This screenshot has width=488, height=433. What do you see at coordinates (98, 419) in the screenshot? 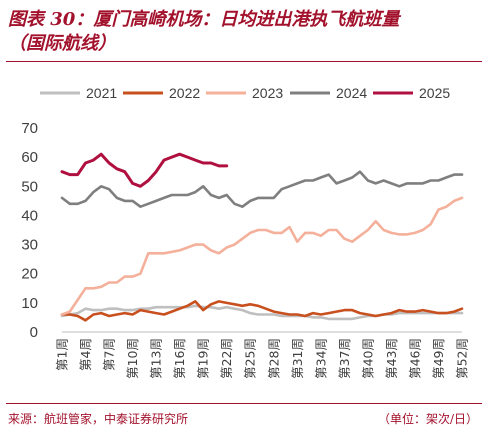
I see `source-note: 来源：航班管家，中泰证券研究所` at bounding box center [98, 419].